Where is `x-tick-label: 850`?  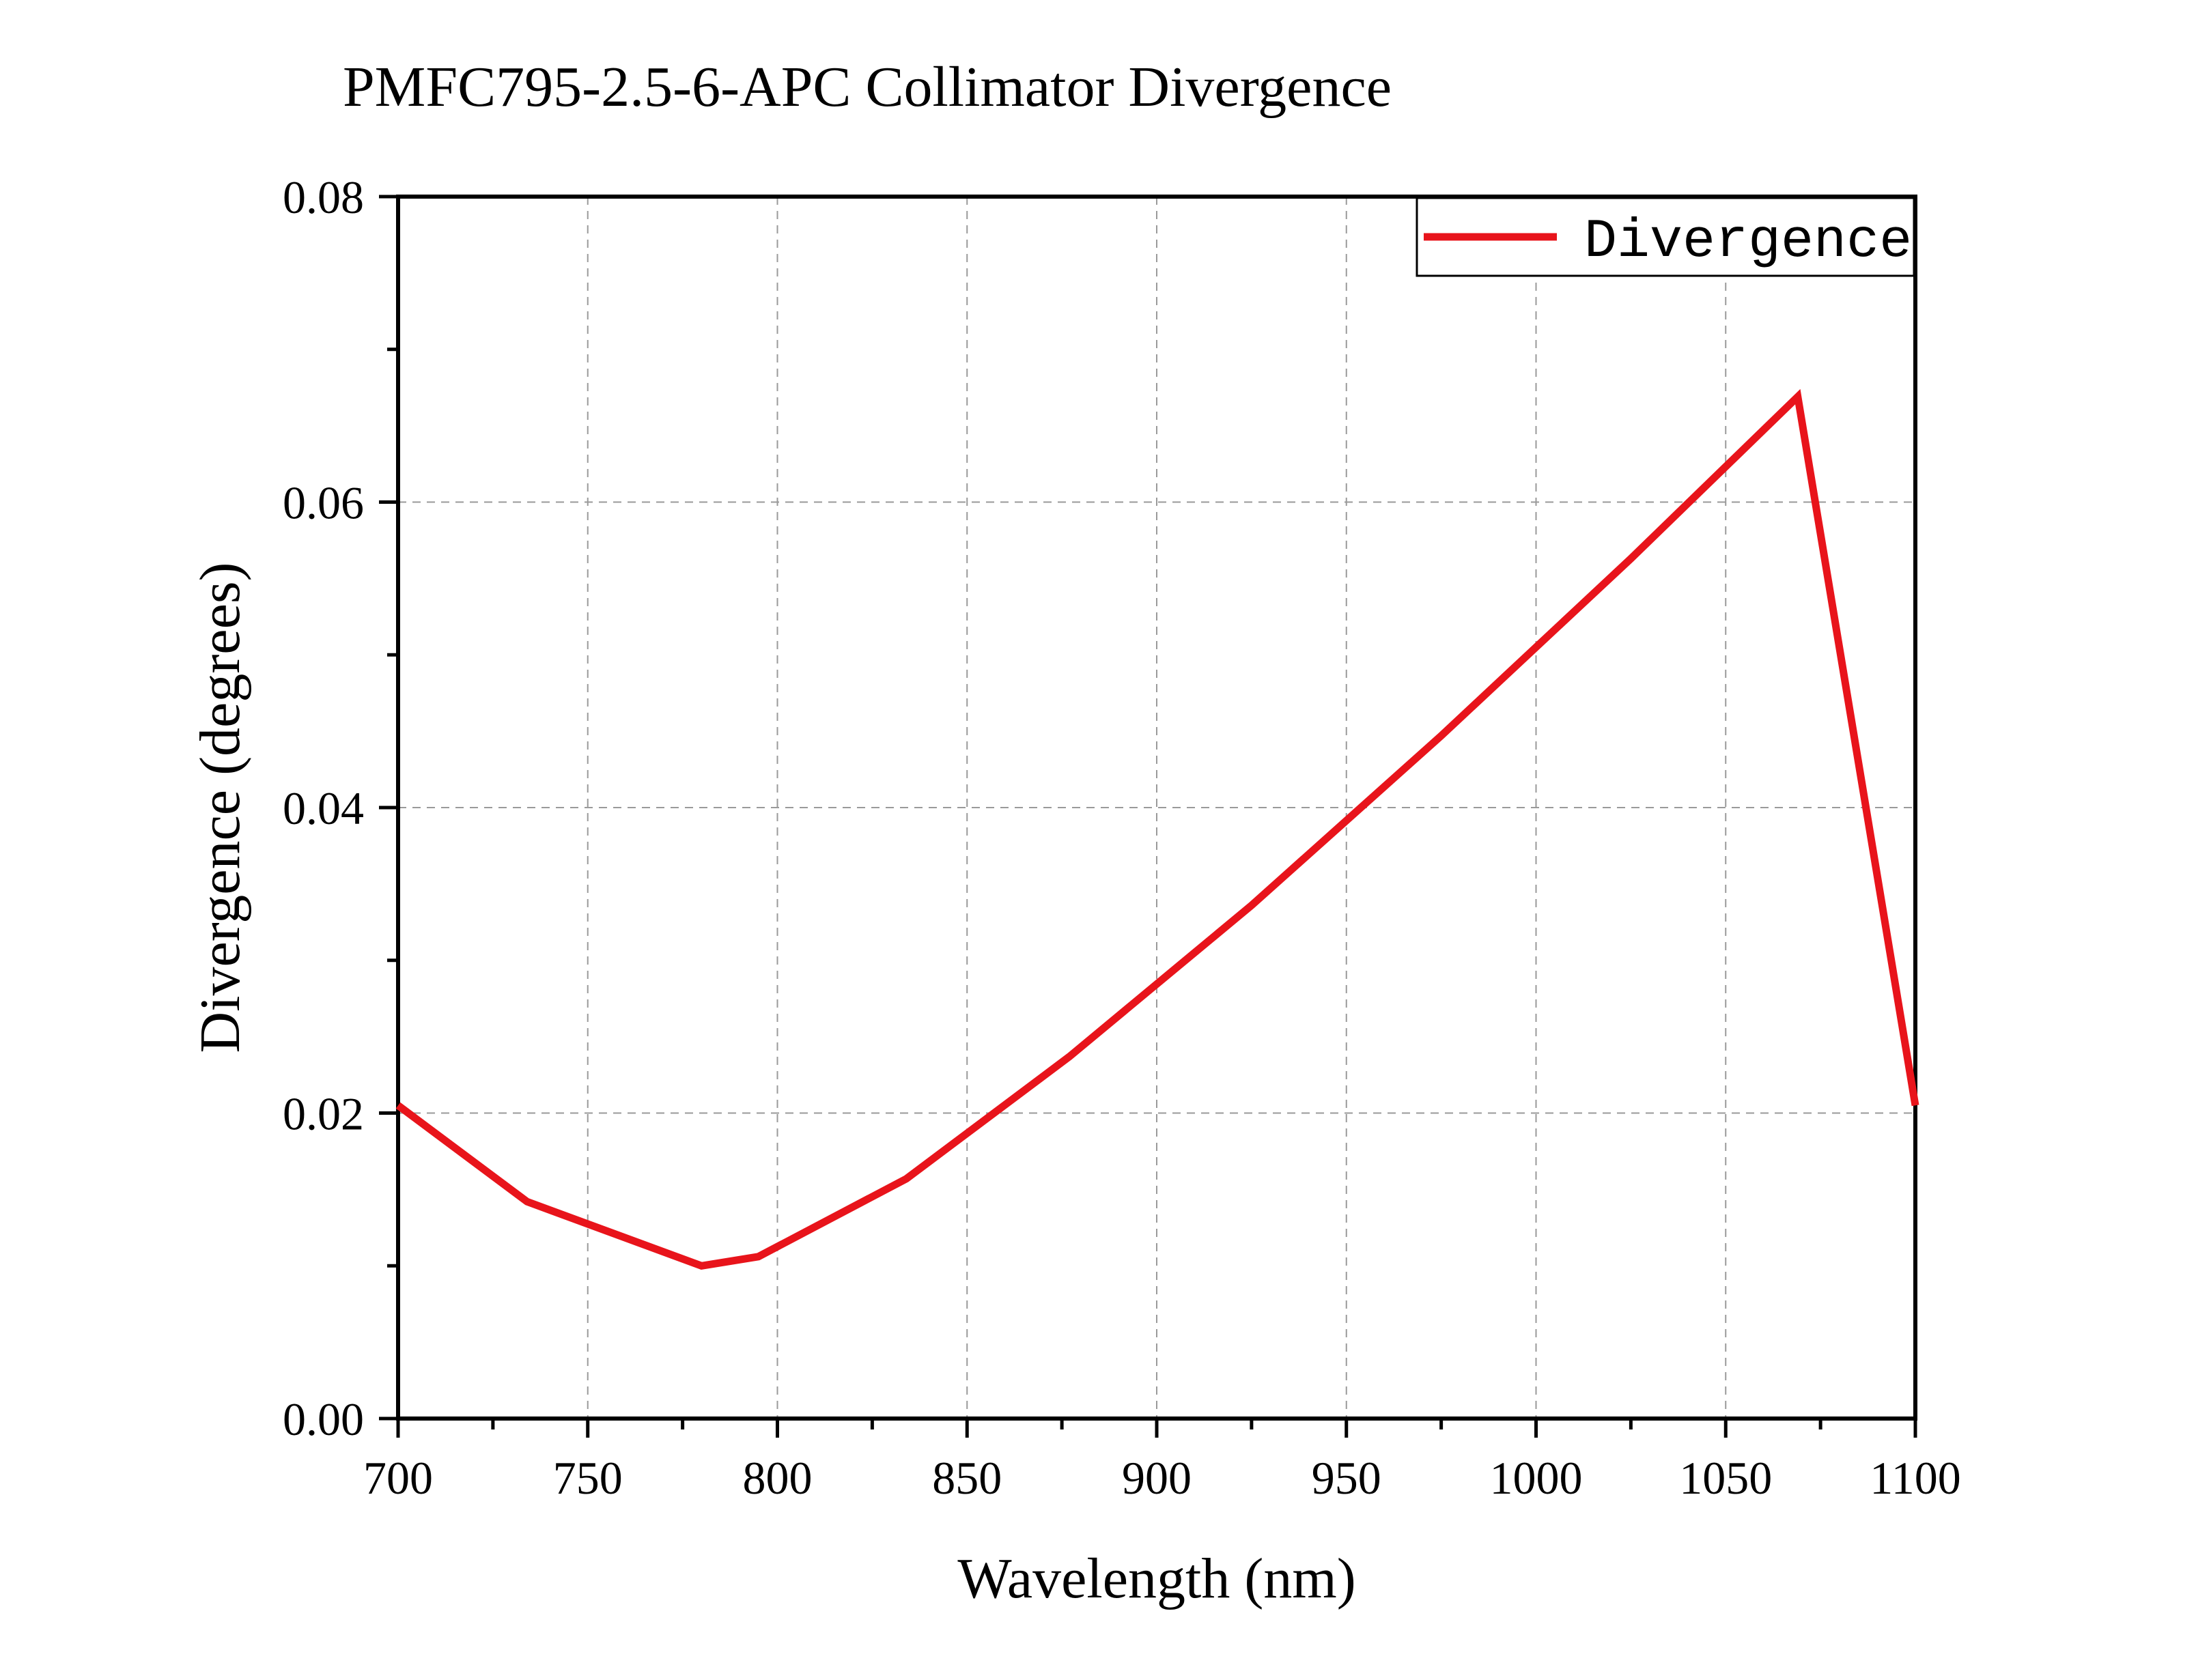
x-tick-label: 850 is located at coordinates (967, 1478).